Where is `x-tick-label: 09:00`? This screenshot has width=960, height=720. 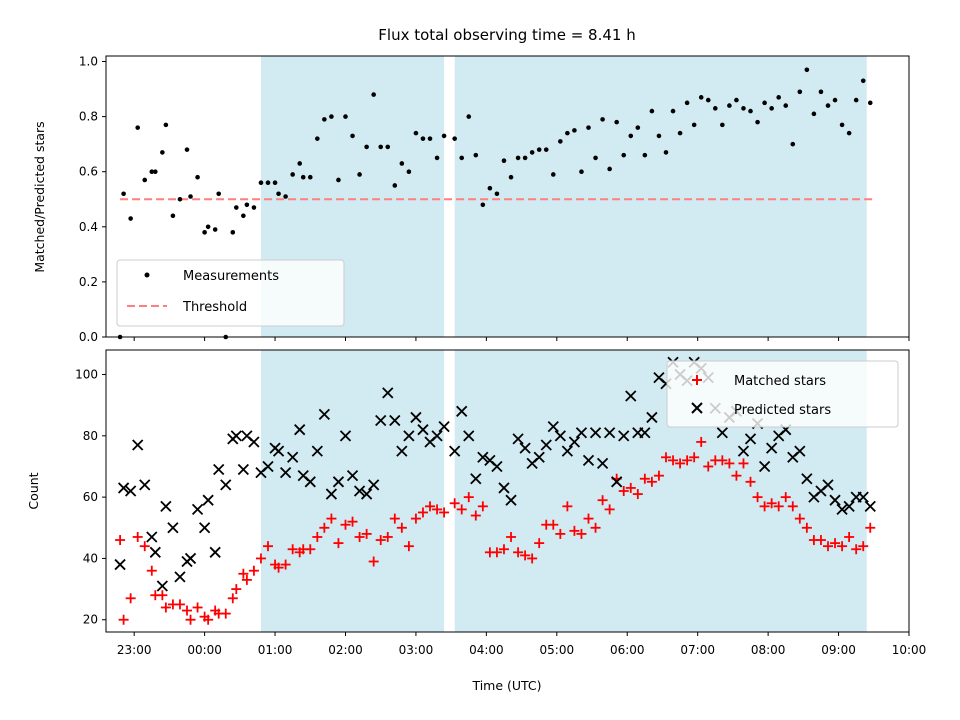 x-tick-label: 09:00 is located at coordinates (838, 650).